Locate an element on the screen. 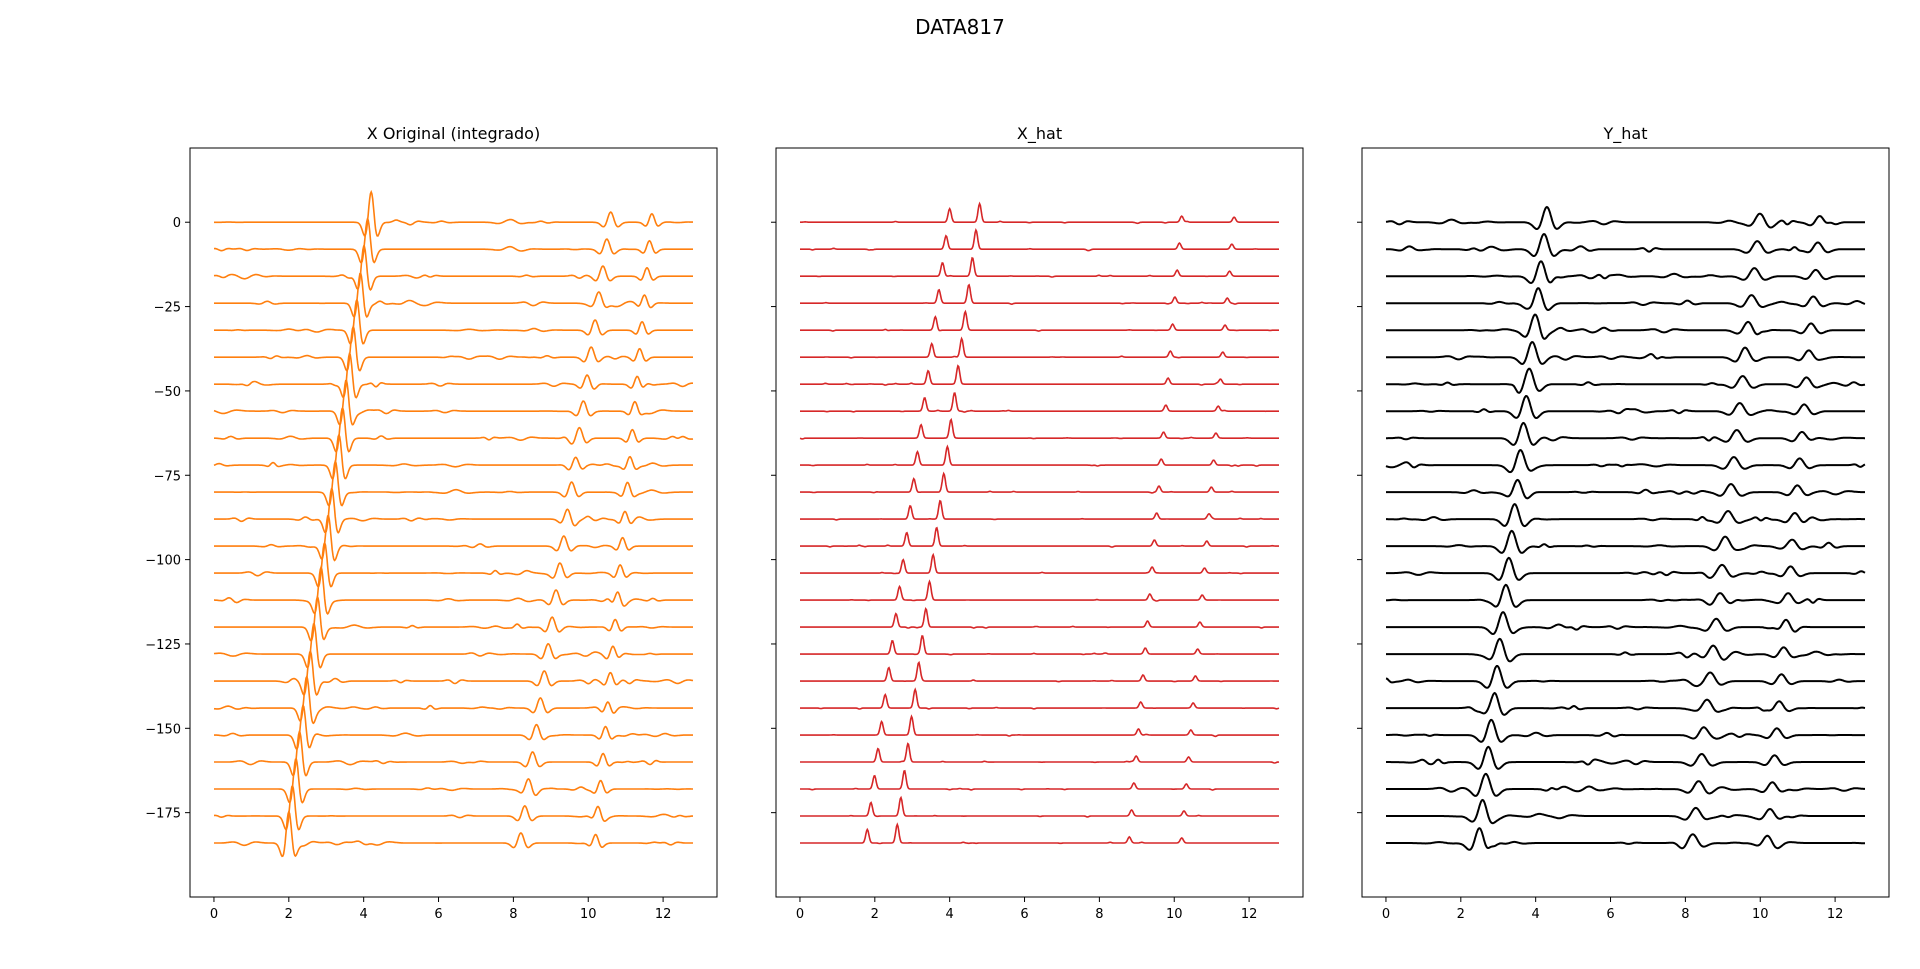  y-tick-label: −125 is located at coordinates (163, 645).